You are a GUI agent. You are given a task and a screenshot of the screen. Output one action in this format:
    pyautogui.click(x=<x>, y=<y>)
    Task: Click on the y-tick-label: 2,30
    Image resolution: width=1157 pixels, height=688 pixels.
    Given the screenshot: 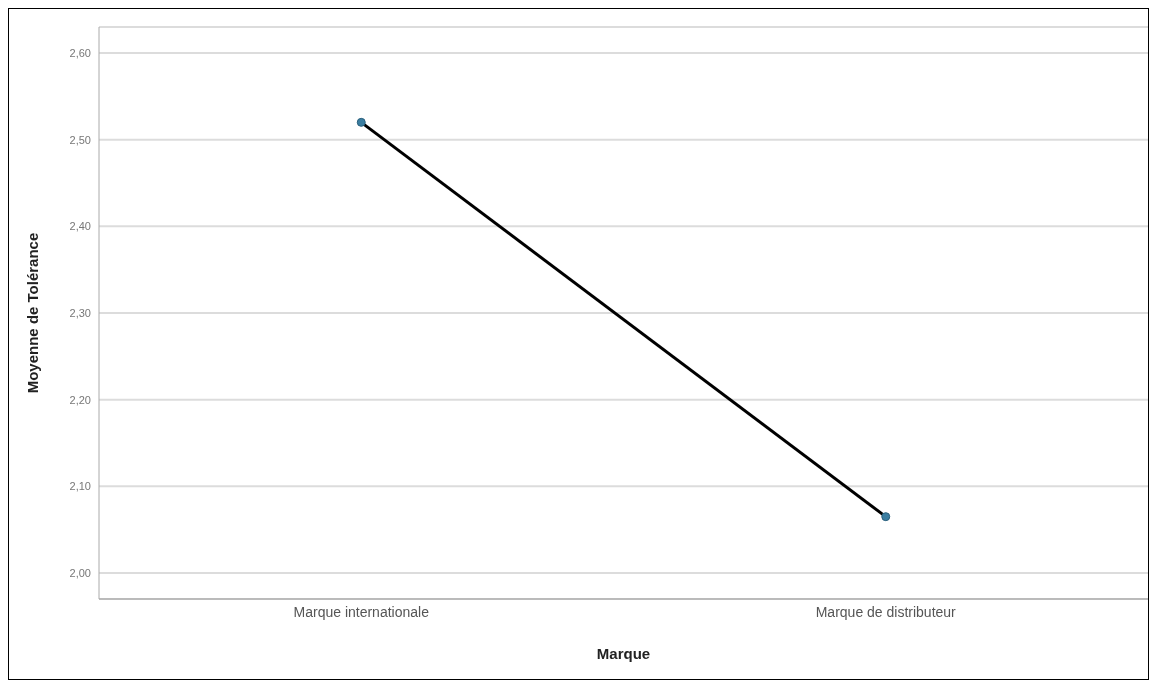 What is the action you would take?
    pyautogui.click(x=80, y=312)
    